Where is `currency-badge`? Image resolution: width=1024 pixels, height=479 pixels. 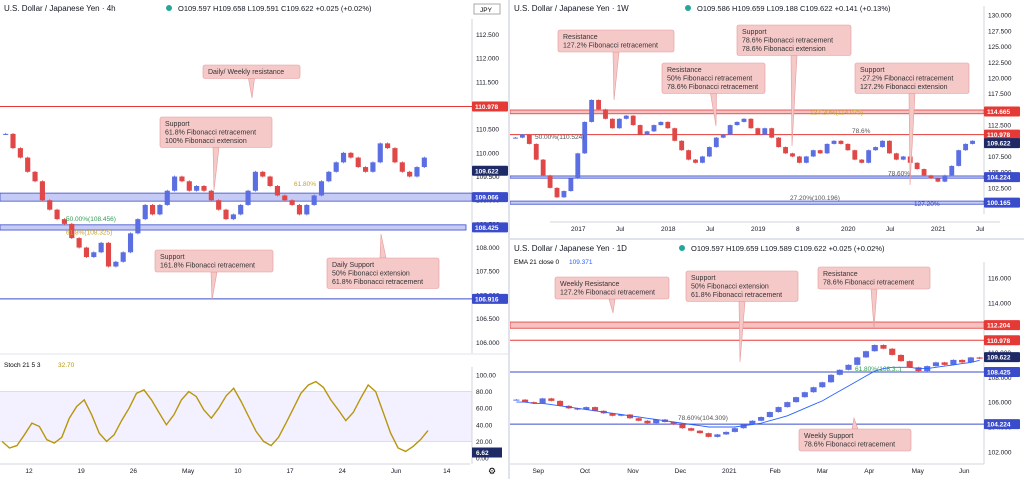
currency-badge is located at coordinates (487, 9).